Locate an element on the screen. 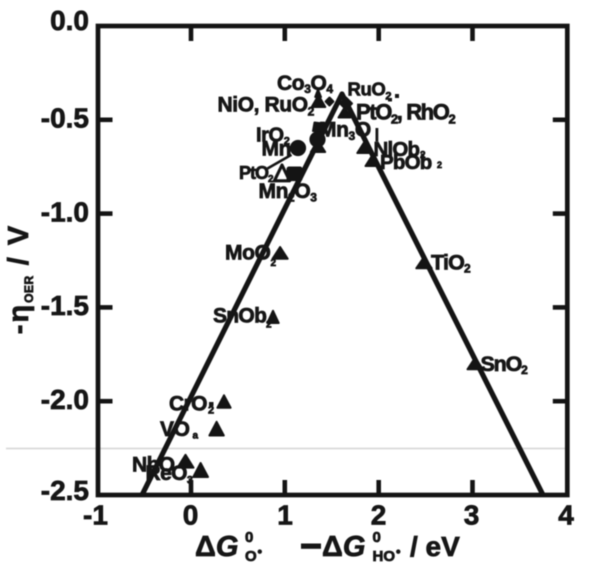 The width and height of the screenshot is (600, 572). svg-text: CrO is located at coordinates (188, 404).